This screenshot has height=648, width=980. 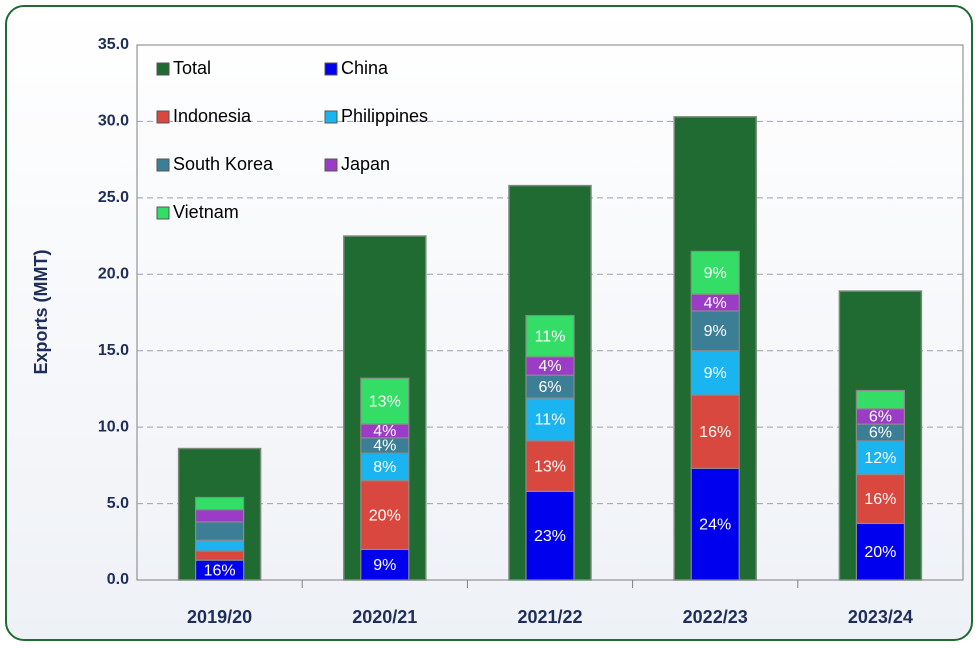 I want to click on y-axis-label: Exports (MMT), so click(x=41, y=312).